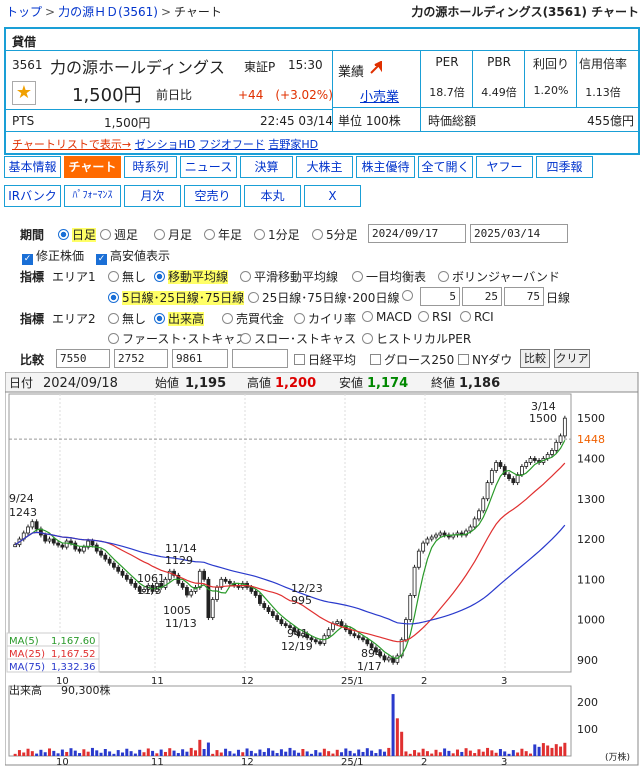 This screenshot has height=766, width=643. Describe the element at coordinates (351, 72) in the screenshot. I see `gyoseki-label: 業績` at that location.